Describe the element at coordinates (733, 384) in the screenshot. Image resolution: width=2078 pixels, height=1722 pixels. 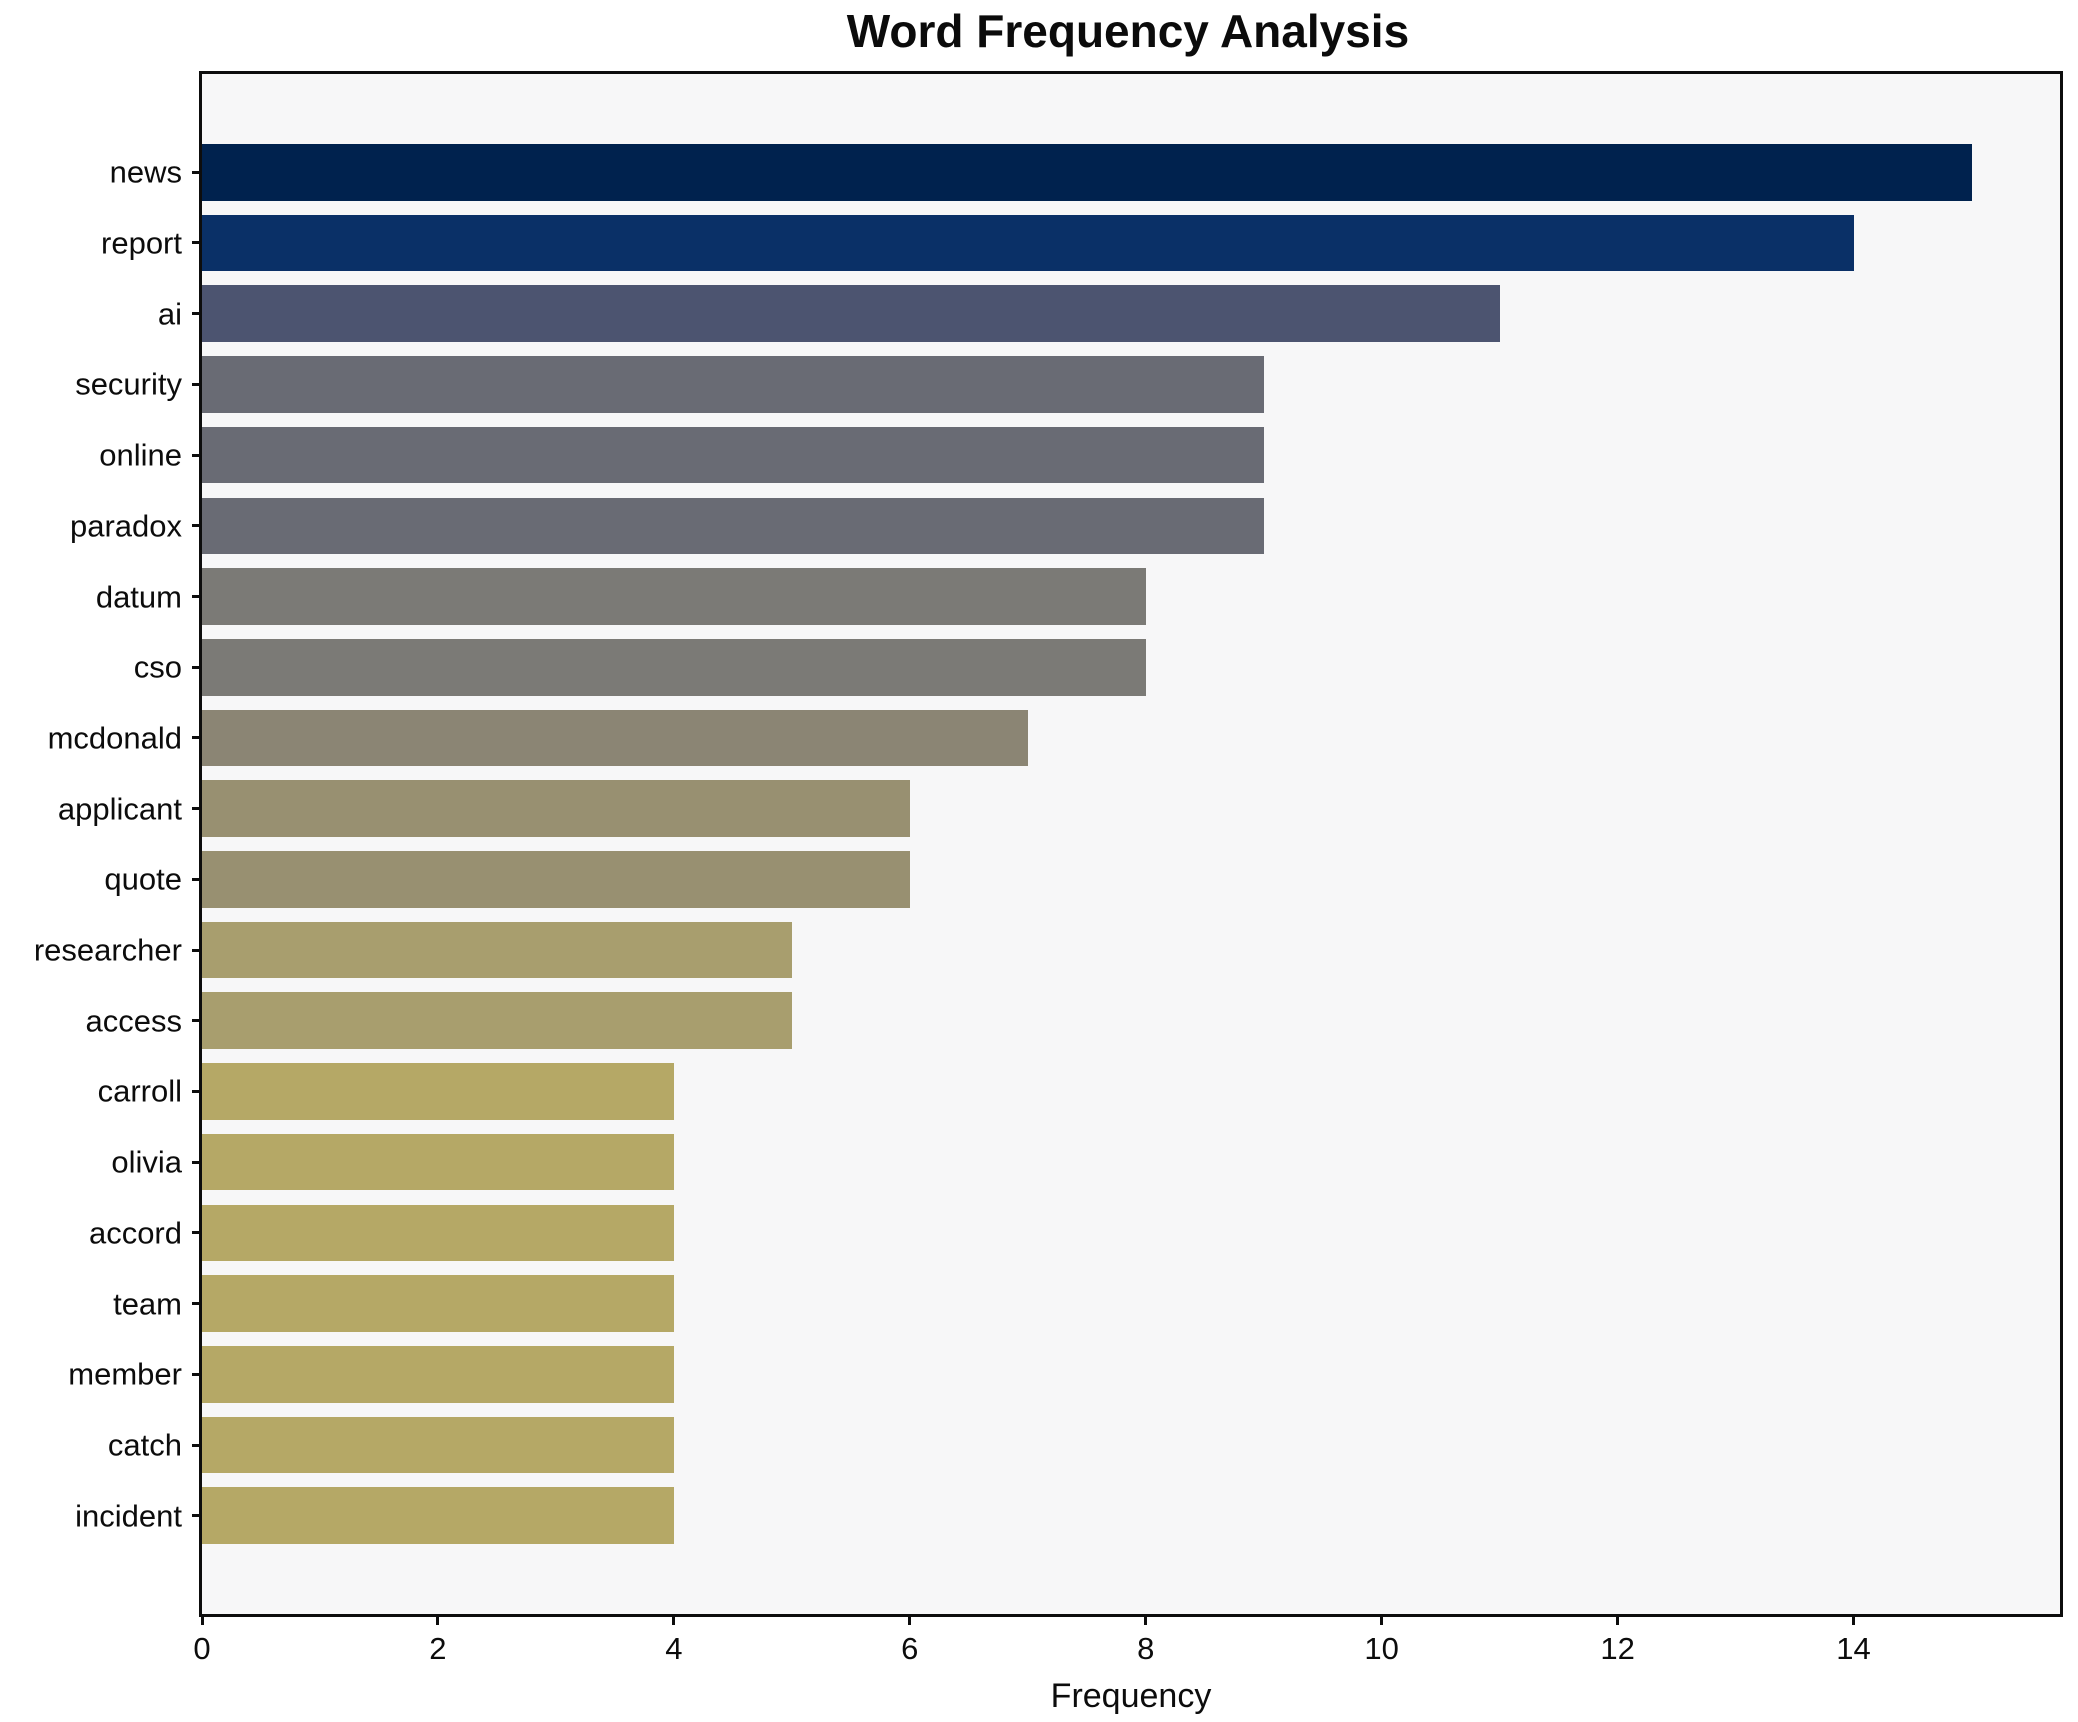
I see `bar-security` at that location.